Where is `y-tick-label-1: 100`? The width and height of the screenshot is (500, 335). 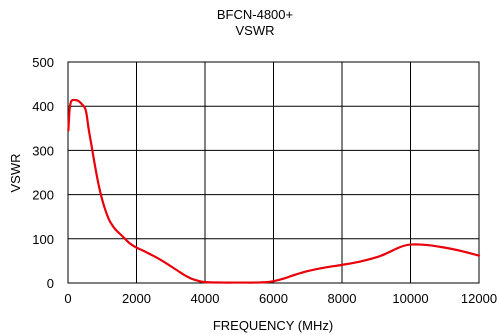
y-tick-label-1: 100 is located at coordinates (43, 239).